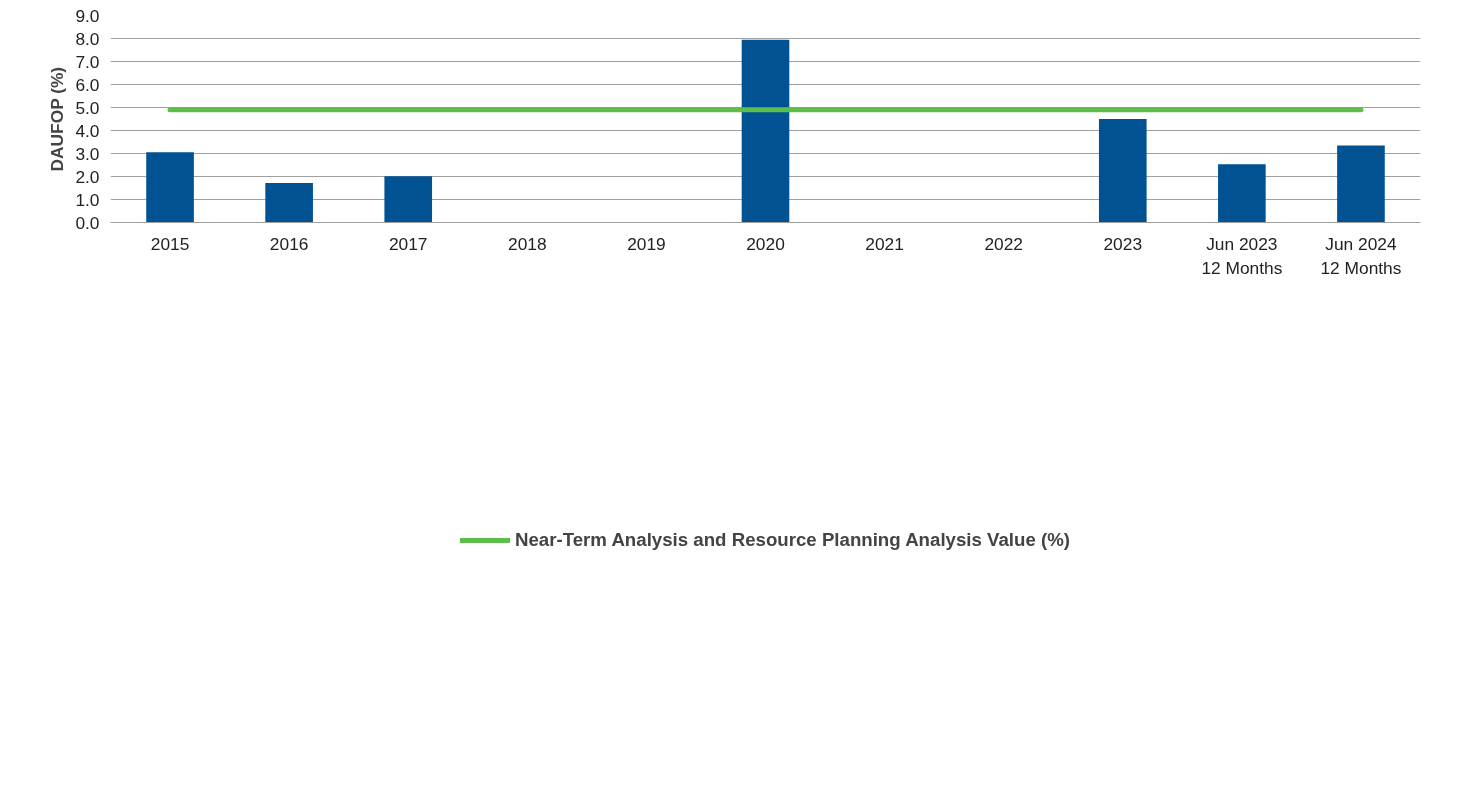  Describe the element at coordinates (792, 540) in the screenshot. I see `legend-label: Near-Term Analysis and Resource Planning Analysis Value (%)` at that location.